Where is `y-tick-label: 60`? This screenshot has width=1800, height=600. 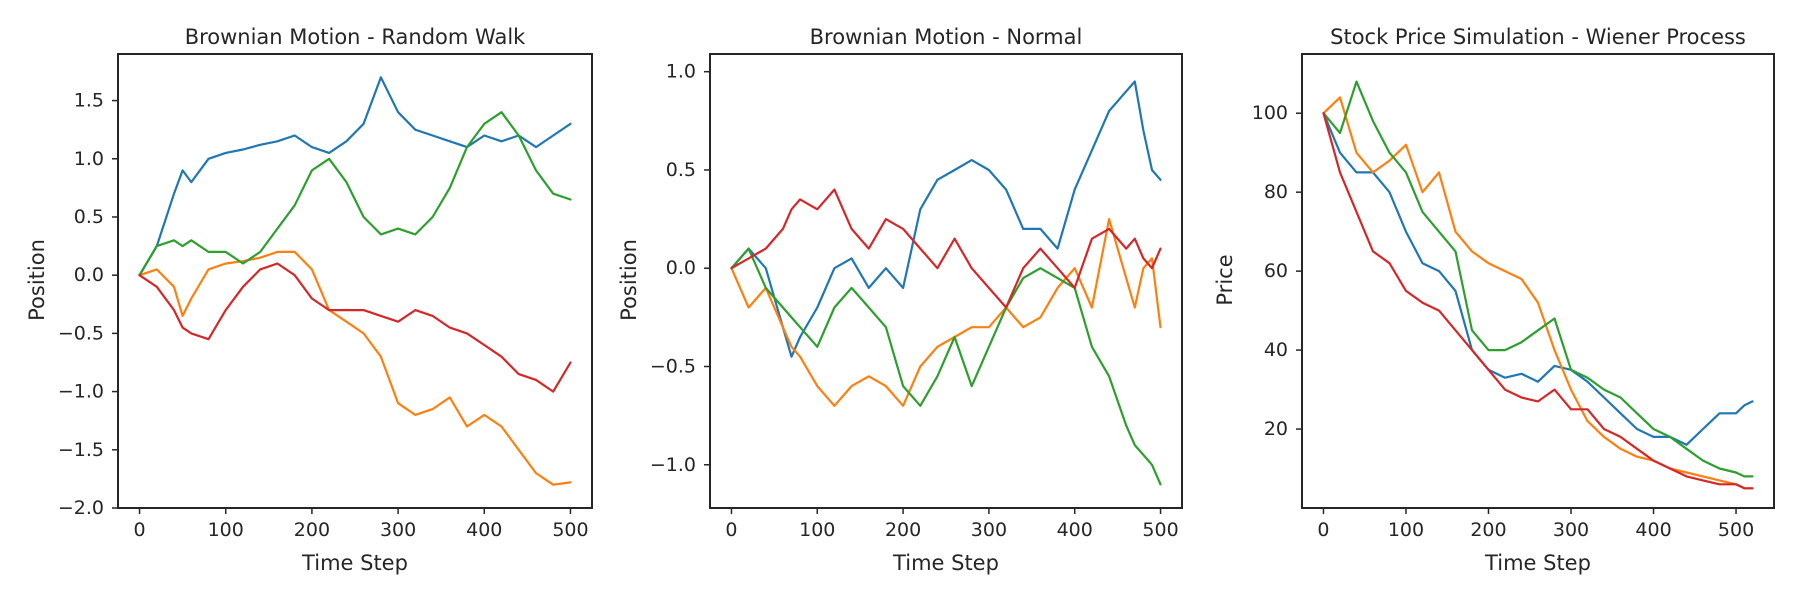 y-tick-label: 60 is located at coordinates (1276, 271).